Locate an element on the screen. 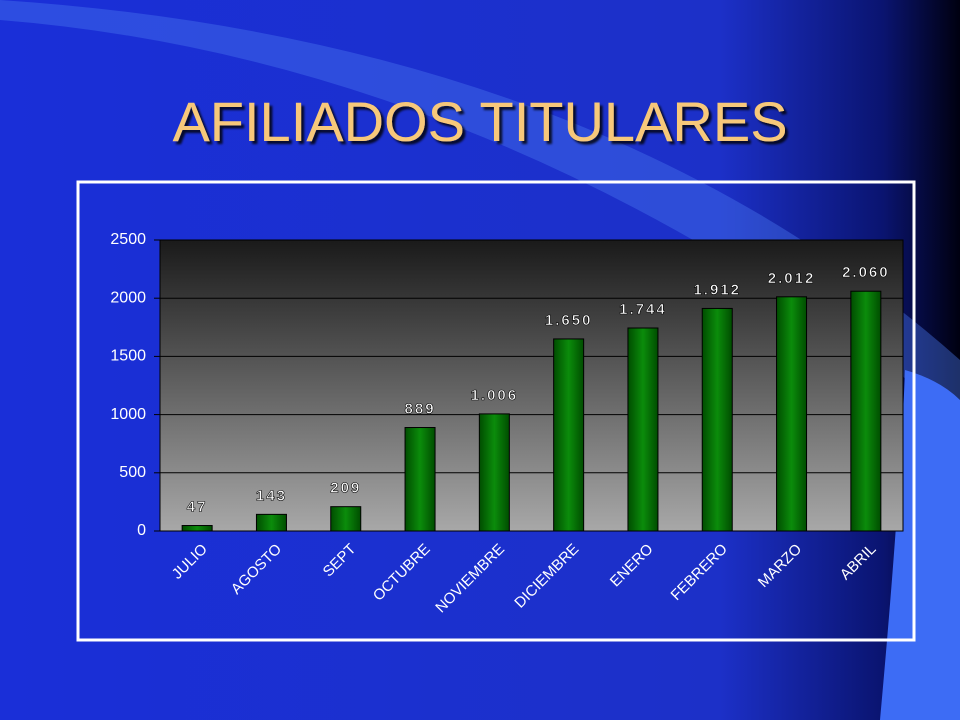 This screenshot has width=960, height=720. value-label: 1.744 is located at coordinates (643, 309).